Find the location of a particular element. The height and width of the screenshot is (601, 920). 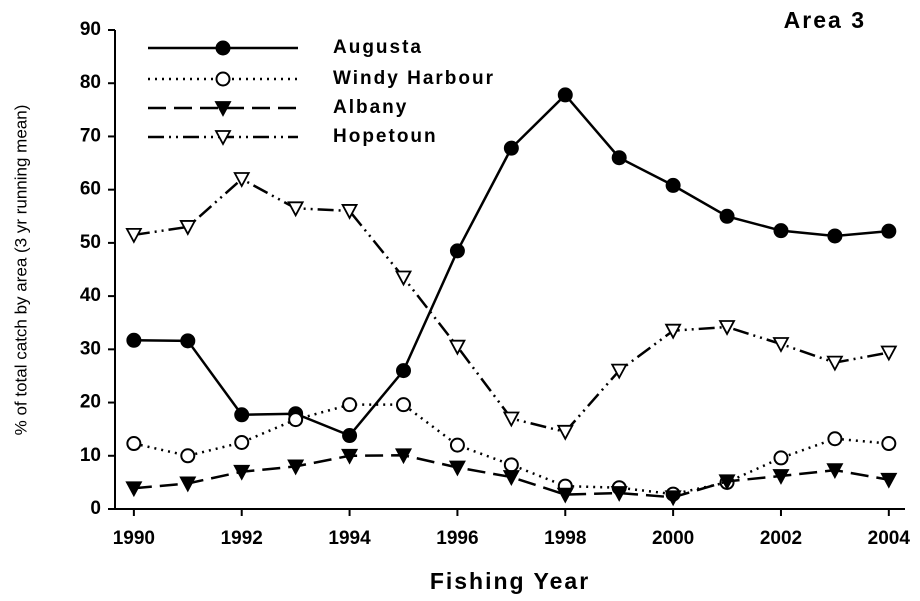

y-tick-label: 50 is located at coordinates (90, 242).